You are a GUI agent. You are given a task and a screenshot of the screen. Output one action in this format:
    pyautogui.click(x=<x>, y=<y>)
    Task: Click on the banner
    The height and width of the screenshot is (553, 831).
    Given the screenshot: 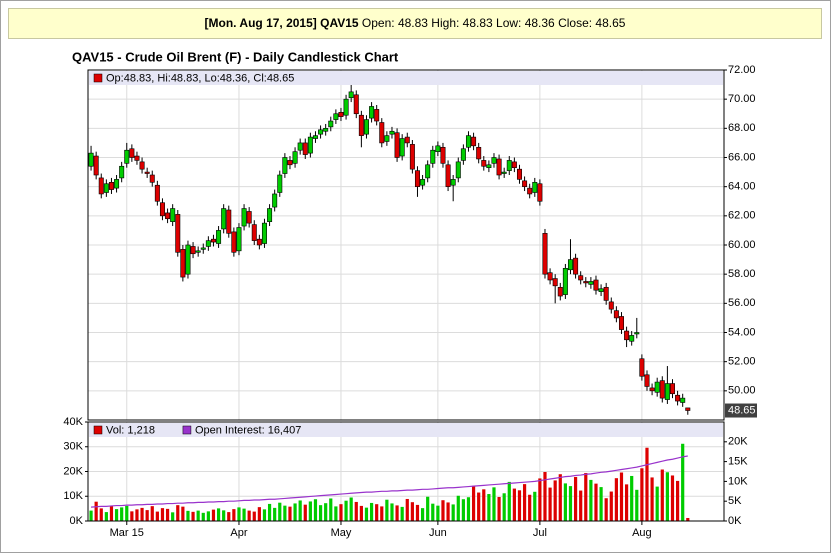 What is the action you would take?
    pyautogui.click(x=415, y=23)
    